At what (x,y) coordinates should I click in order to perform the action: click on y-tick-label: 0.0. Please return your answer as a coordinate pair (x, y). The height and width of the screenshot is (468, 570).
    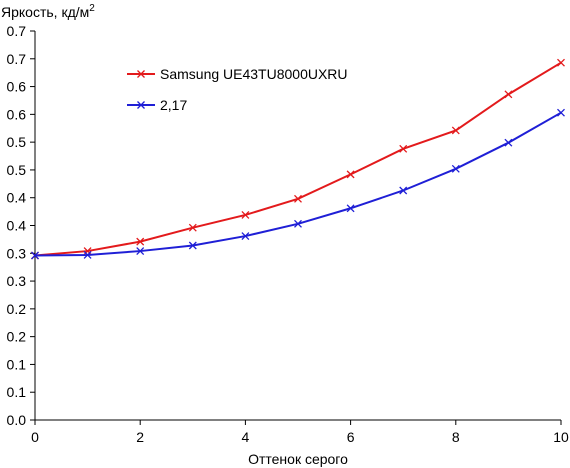
    Looking at the image, I should click on (17, 420).